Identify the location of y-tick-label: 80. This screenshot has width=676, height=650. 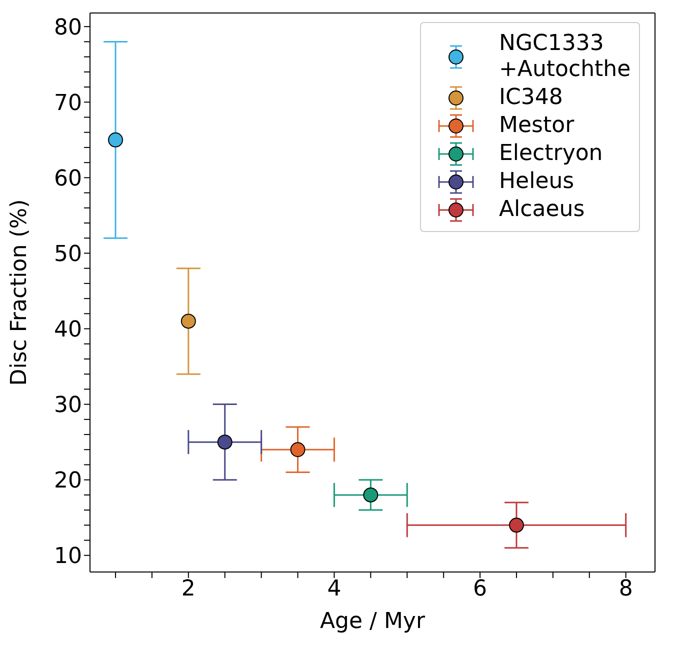
(68, 27).